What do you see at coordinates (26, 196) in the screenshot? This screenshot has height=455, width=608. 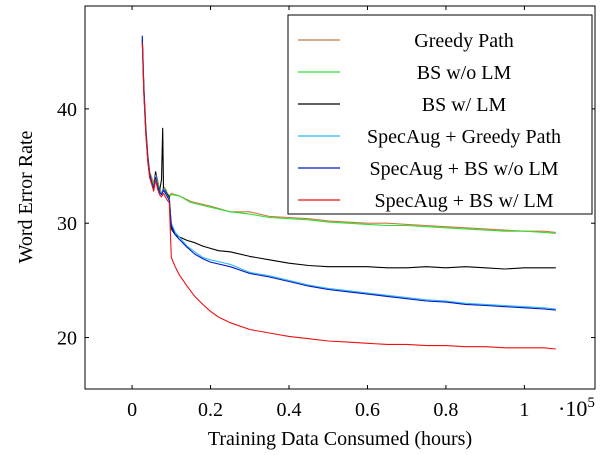 I see `y-axis-label: Word Error Rate` at bounding box center [26, 196].